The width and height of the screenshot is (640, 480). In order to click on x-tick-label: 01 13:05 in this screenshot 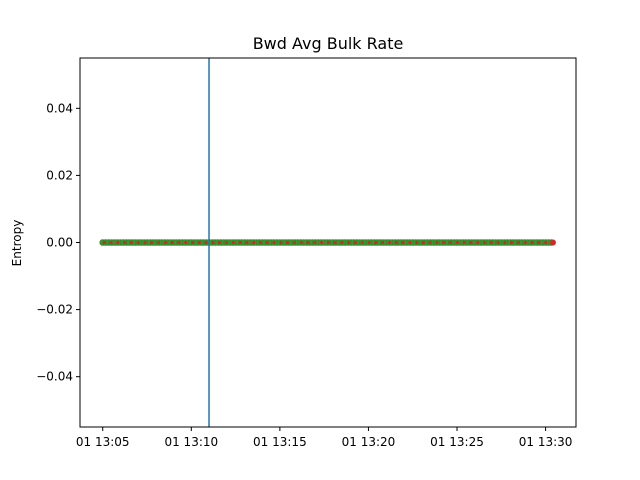, I will do `click(103, 442)`.